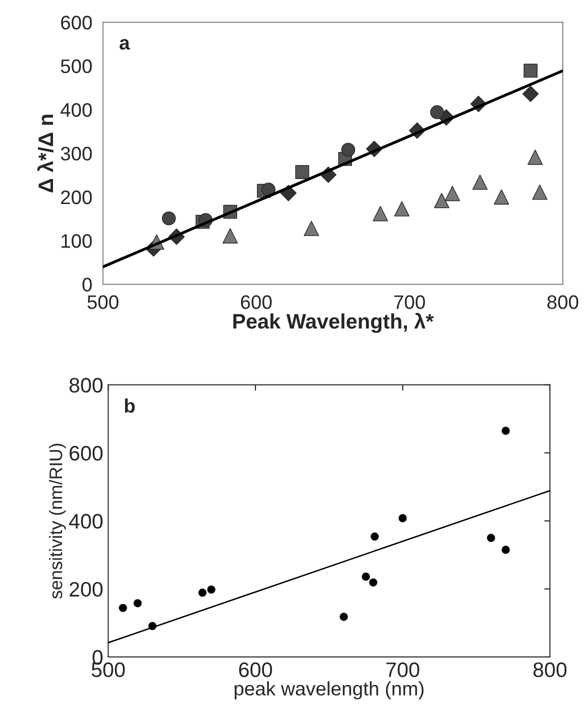 Image resolution: width=585 pixels, height=718 pixels. I want to click on y-axis-title: sensitivity (nm/RIU), so click(57, 521).